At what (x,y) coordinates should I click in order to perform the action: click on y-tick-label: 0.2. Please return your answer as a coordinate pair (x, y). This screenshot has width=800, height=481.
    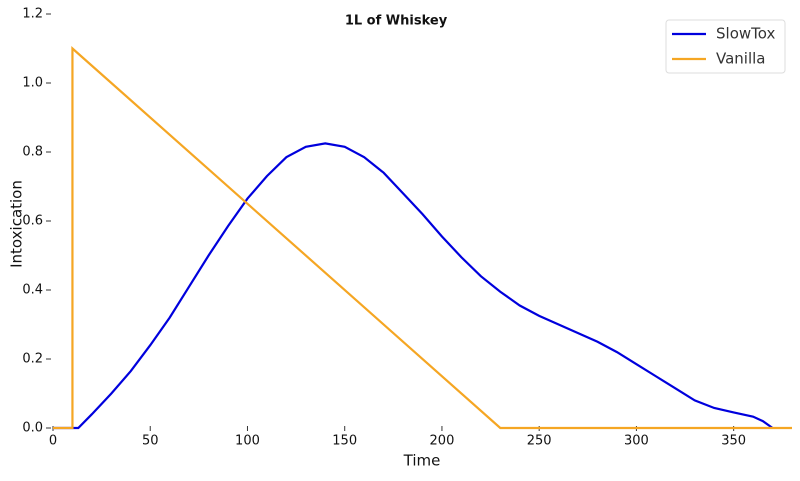
    Looking at the image, I should click on (32, 359).